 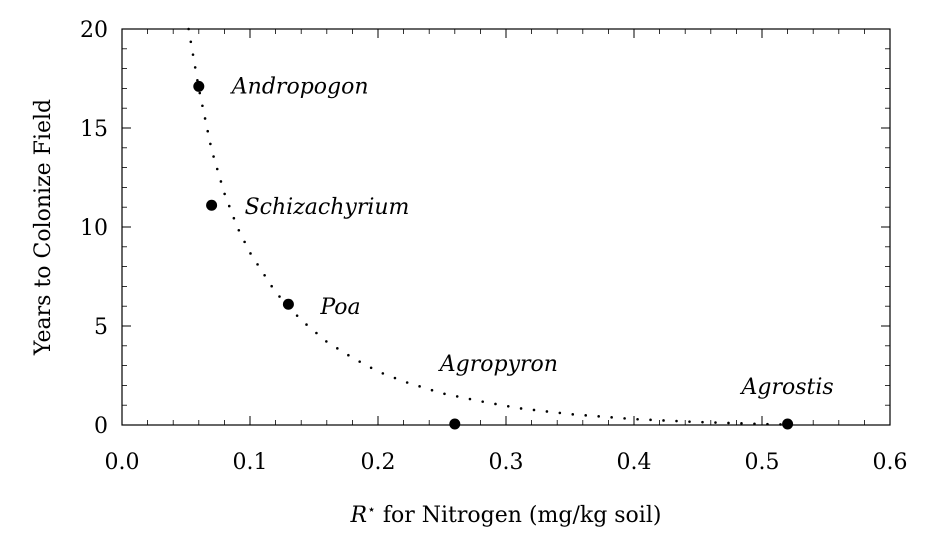 What do you see at coordinates (498, 364) in the screenshot?
I see `point-label: Agropyron` at bounding box center [498, 364].